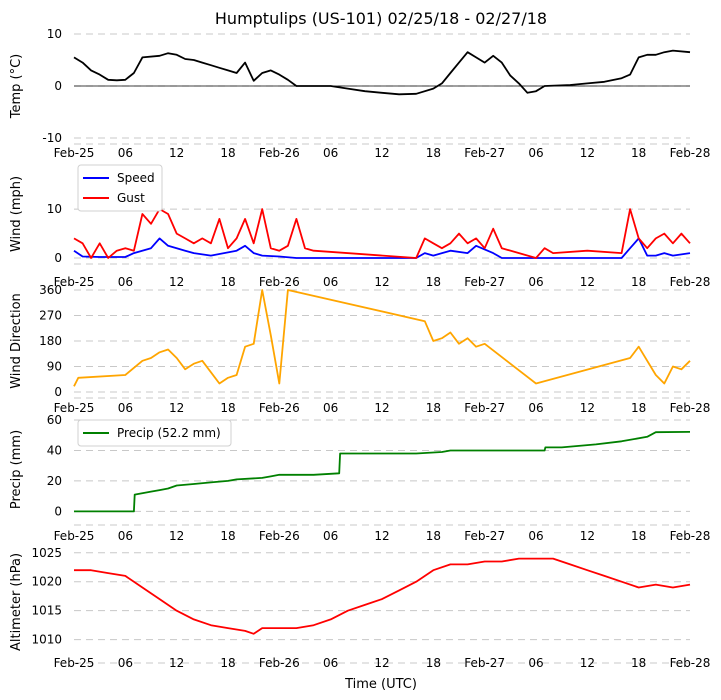  I want to click on temp-ytick-label: 0, so click(58, 86).